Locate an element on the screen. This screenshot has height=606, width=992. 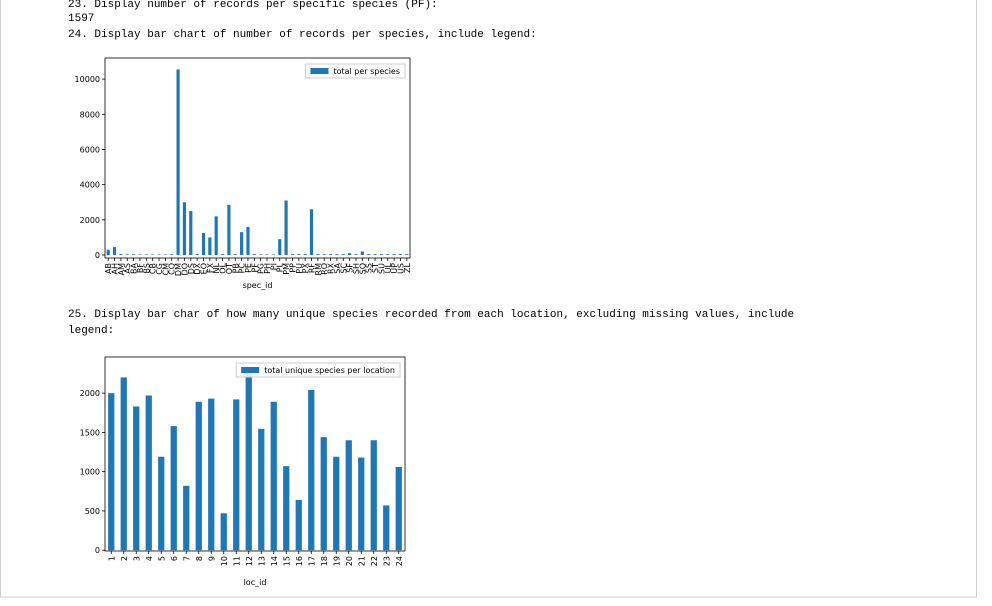
x-tick-label: 2 is located at coordinates (124, 558).